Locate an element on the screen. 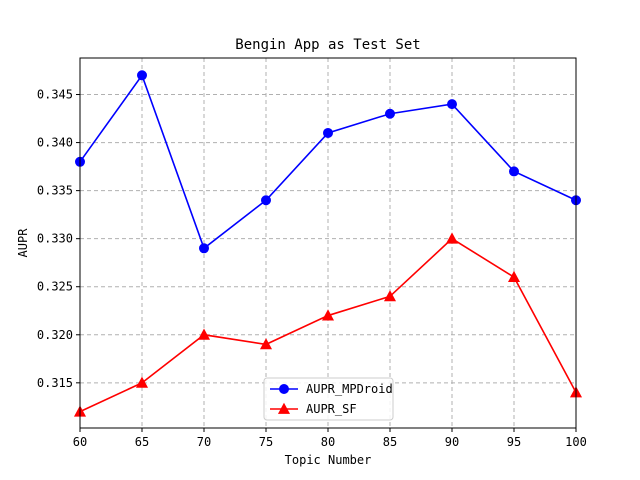 The image size is (640, 480). legend-entry: AUPR_SF is located at coordinates (313, 409).